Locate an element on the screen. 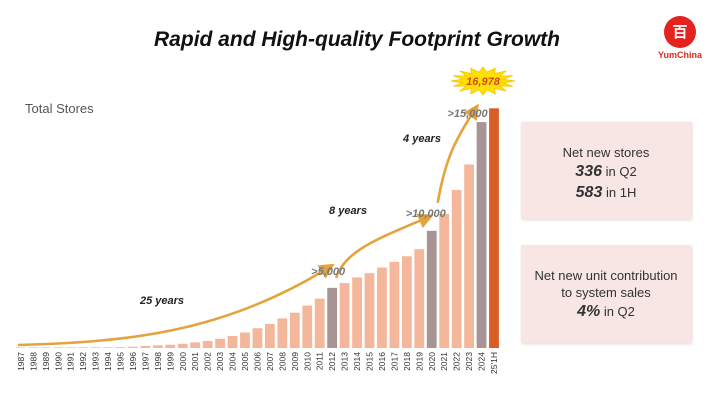 The height and width of the screenshot is (413, 714). x-tick-1989: 1989 is located at coordinates (46, 361).